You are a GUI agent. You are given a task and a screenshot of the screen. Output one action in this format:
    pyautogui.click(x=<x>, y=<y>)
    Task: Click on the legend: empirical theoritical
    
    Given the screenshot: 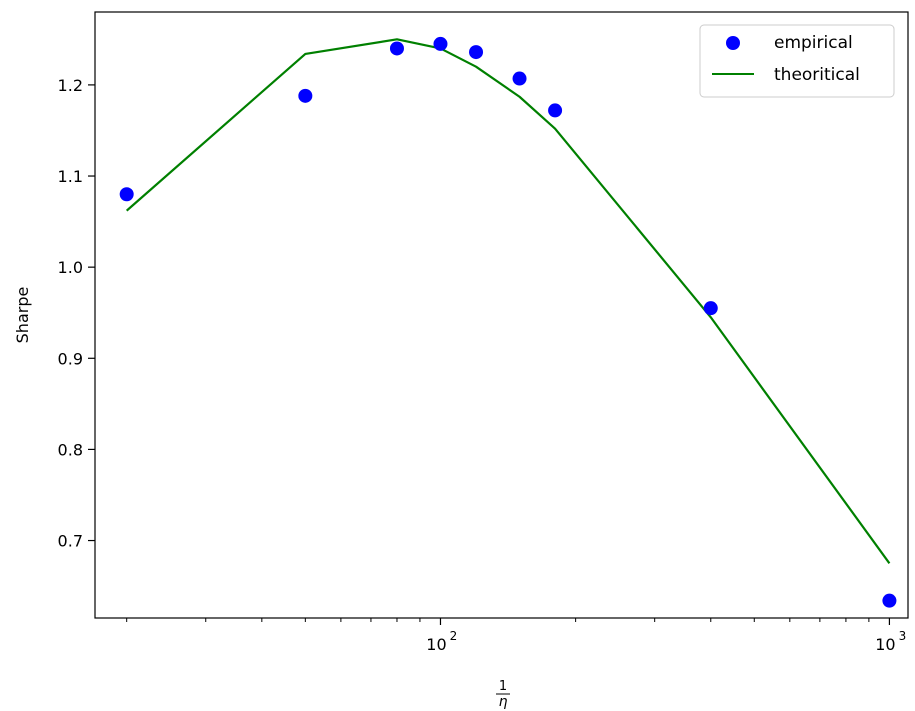 What is the action you would take?
    pyautogui.click(x=797, y=61)
    